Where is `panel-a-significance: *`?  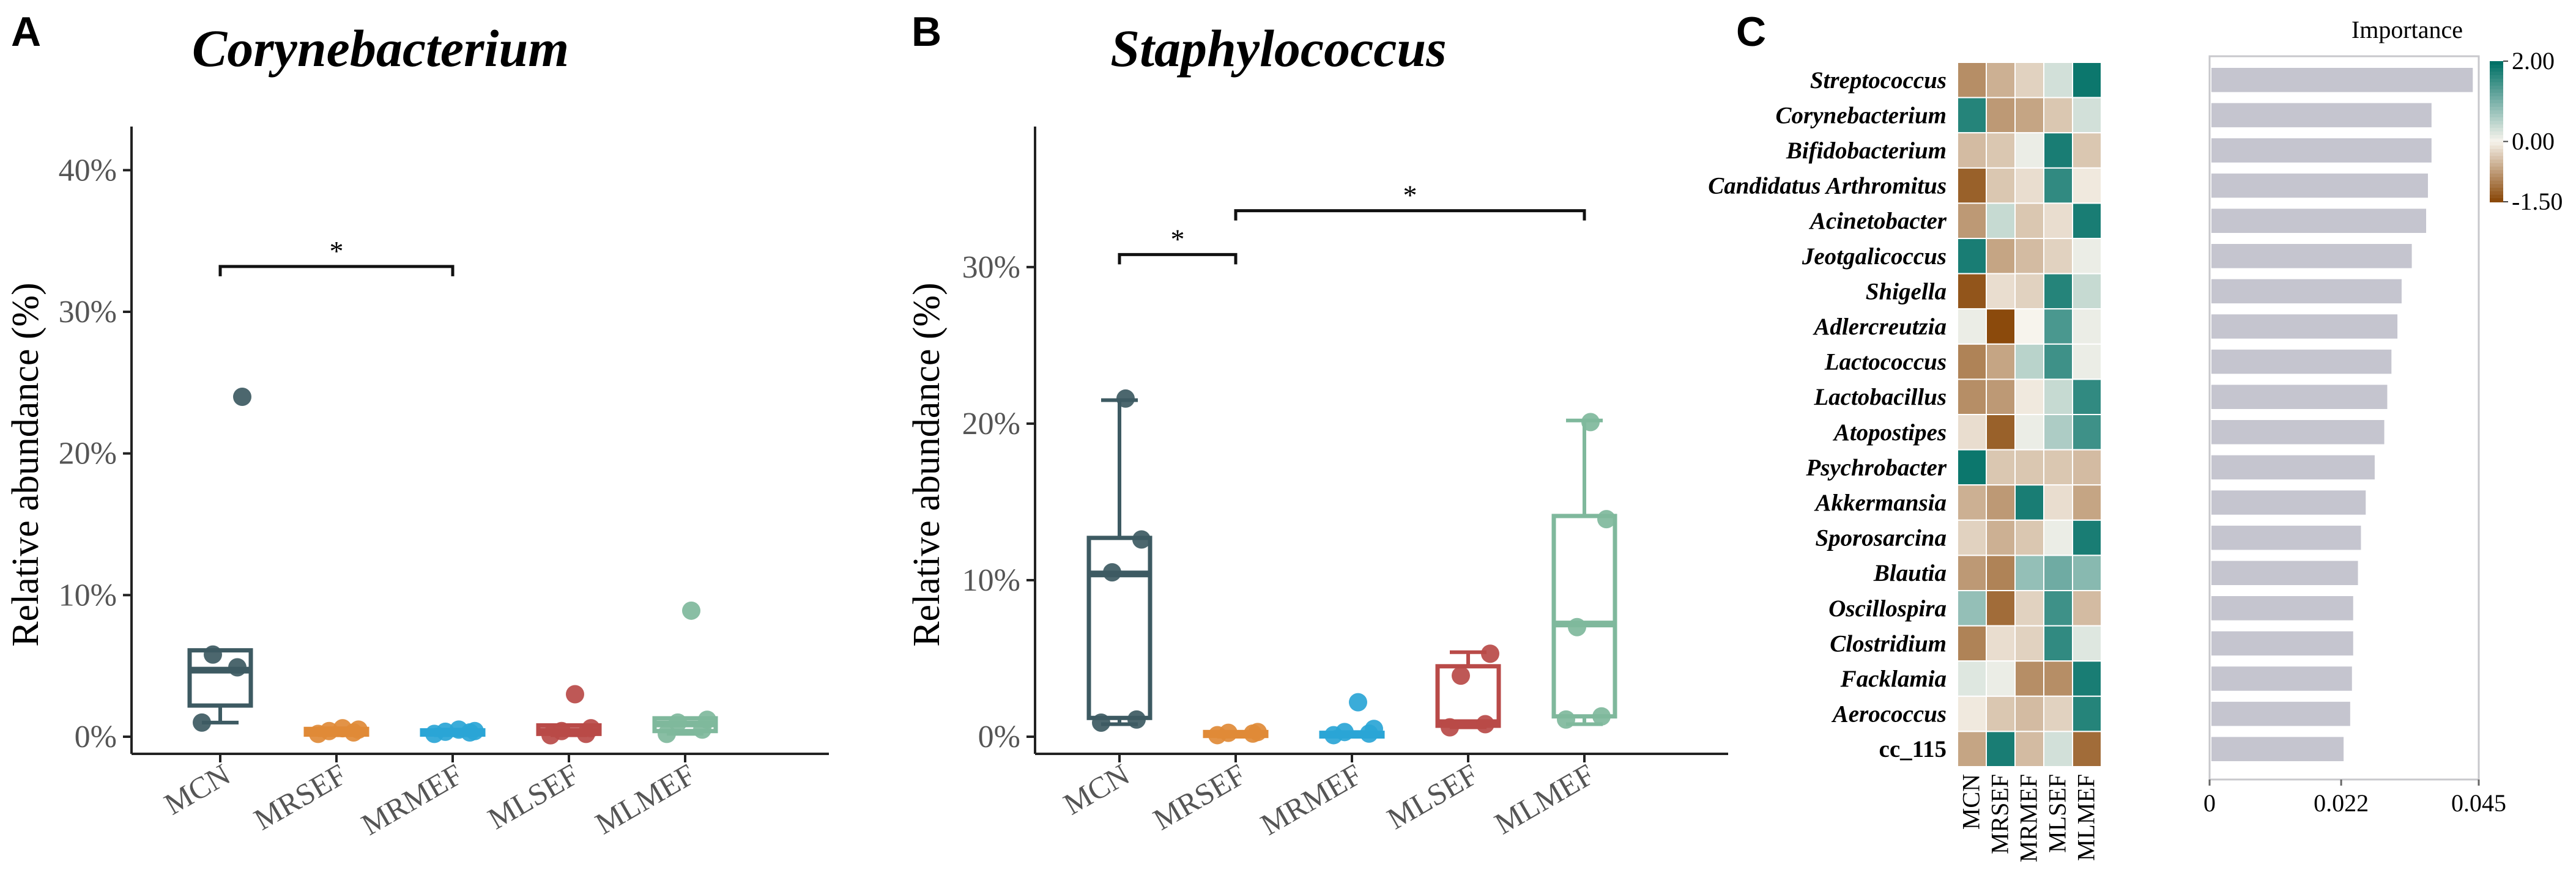 panel-a-significance: * is located at coordinates (336, 255).